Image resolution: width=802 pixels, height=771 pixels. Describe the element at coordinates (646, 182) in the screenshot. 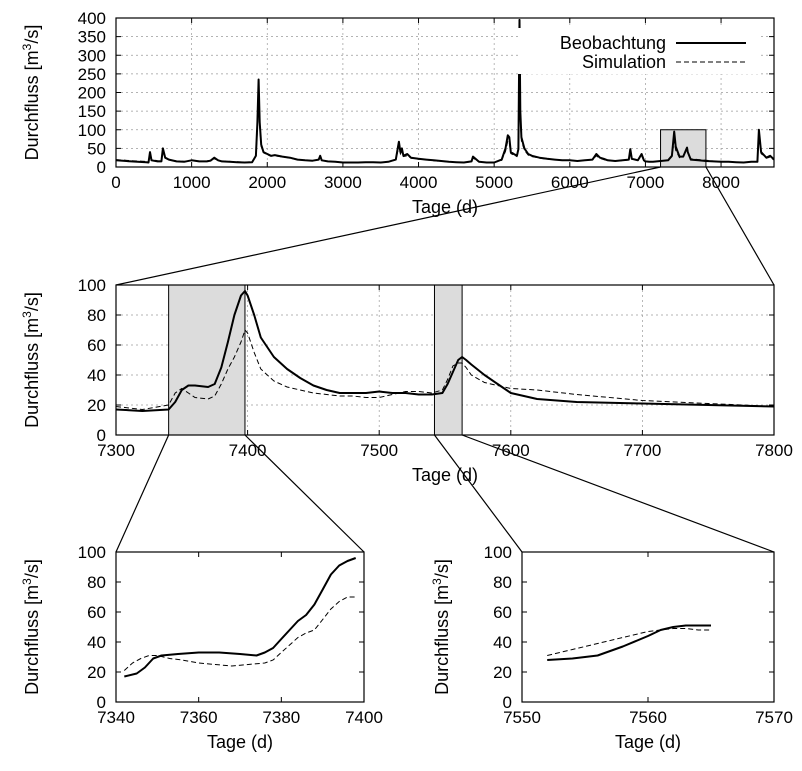

I see `x-tick-label: 7000` at that location.